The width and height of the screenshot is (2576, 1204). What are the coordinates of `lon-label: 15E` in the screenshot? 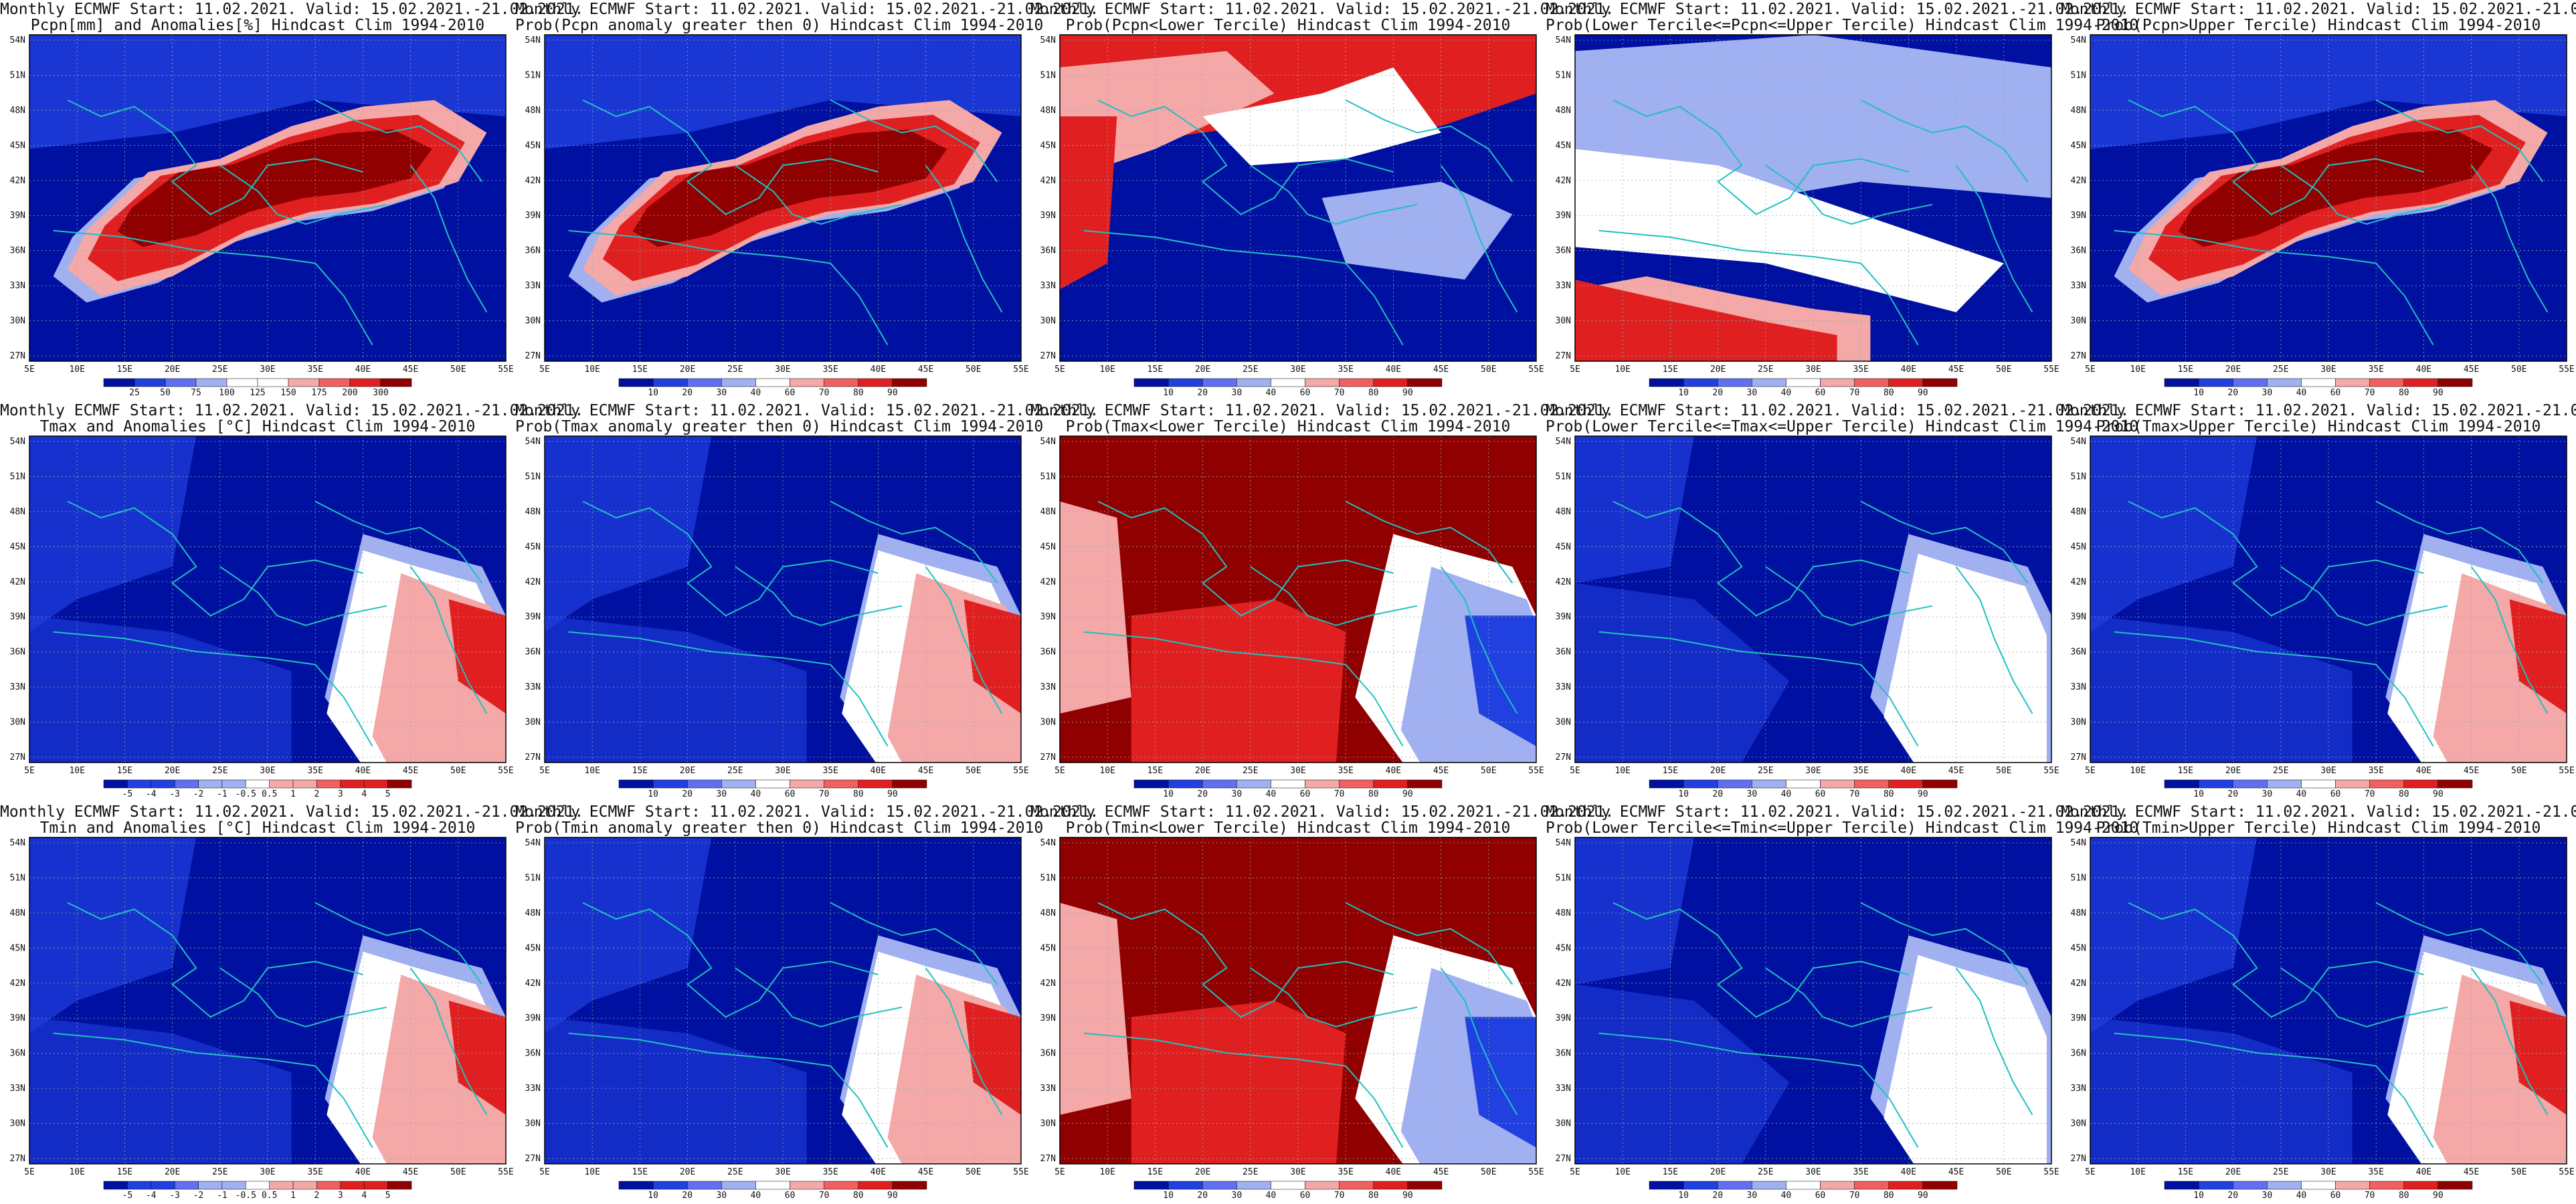 It's located at (2185, 370).